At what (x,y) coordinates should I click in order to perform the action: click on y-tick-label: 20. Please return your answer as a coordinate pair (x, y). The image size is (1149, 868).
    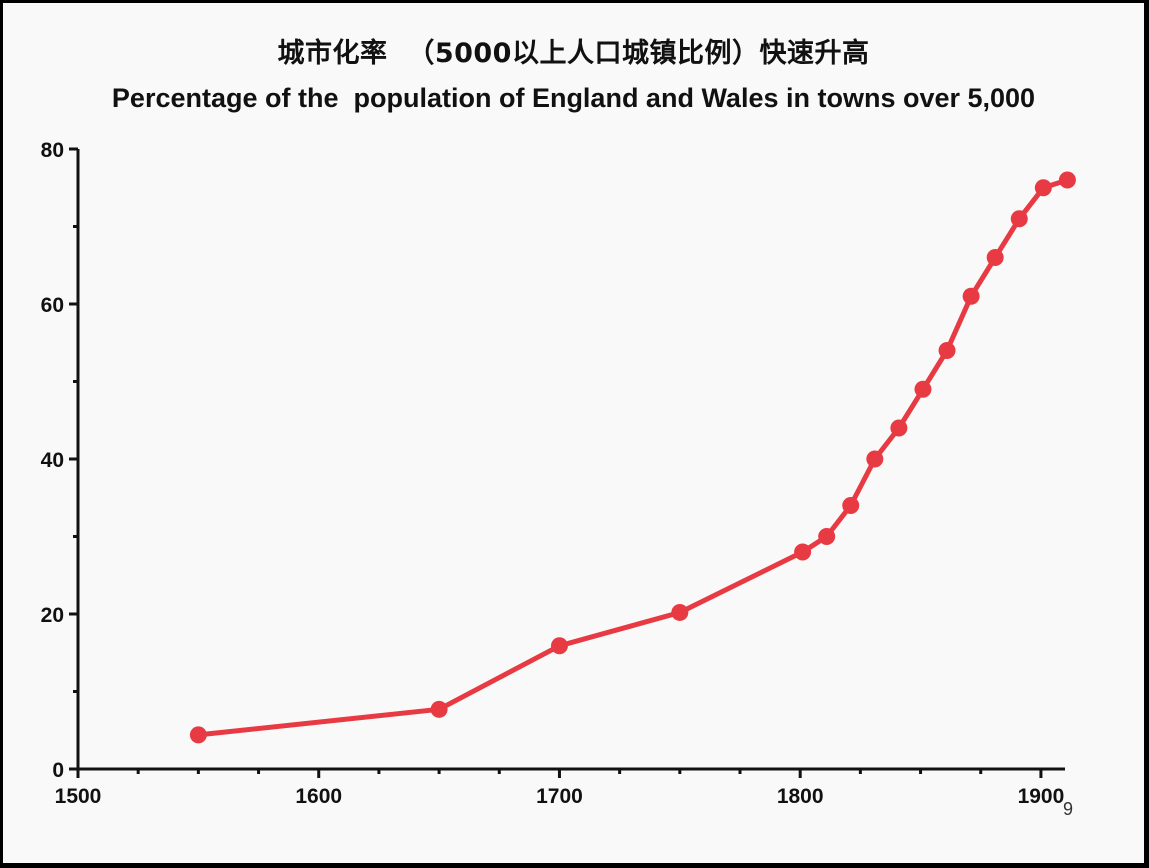
    Looking at the image, I should click on (52, 615).